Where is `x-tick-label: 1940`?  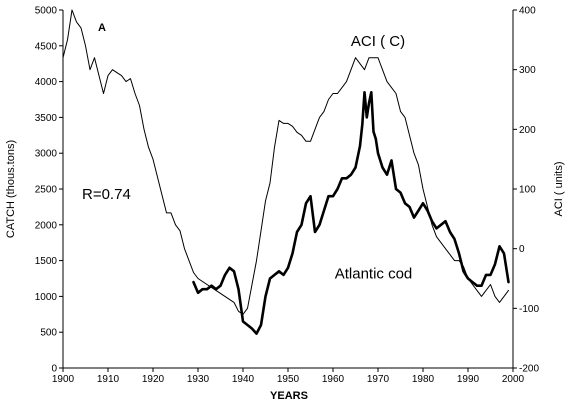
x-tick-label: 1940 is located at coordinates (243, 379).